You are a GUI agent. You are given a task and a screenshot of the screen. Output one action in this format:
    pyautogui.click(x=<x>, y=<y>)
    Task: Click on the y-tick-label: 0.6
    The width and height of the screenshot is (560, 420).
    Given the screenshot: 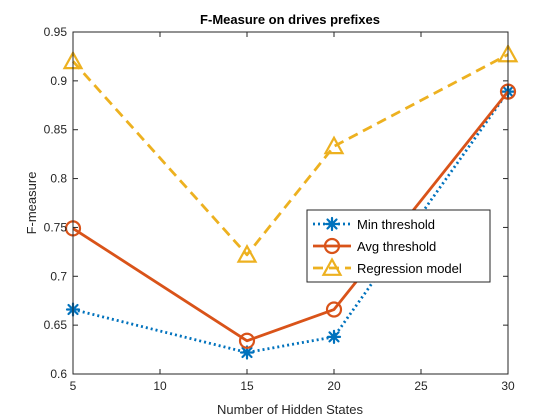 What is the action you would take?
    pyautogui.click(x=58, y=374)
    